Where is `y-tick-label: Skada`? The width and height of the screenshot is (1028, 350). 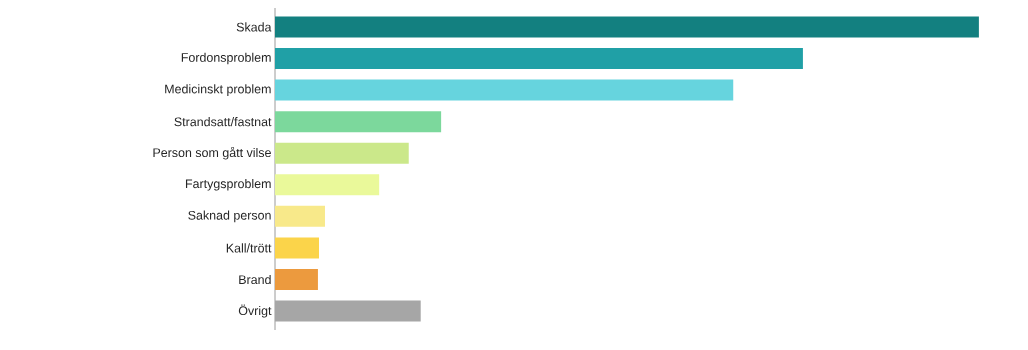 y-tick-label: Skada is located at coordinates (254, 27).